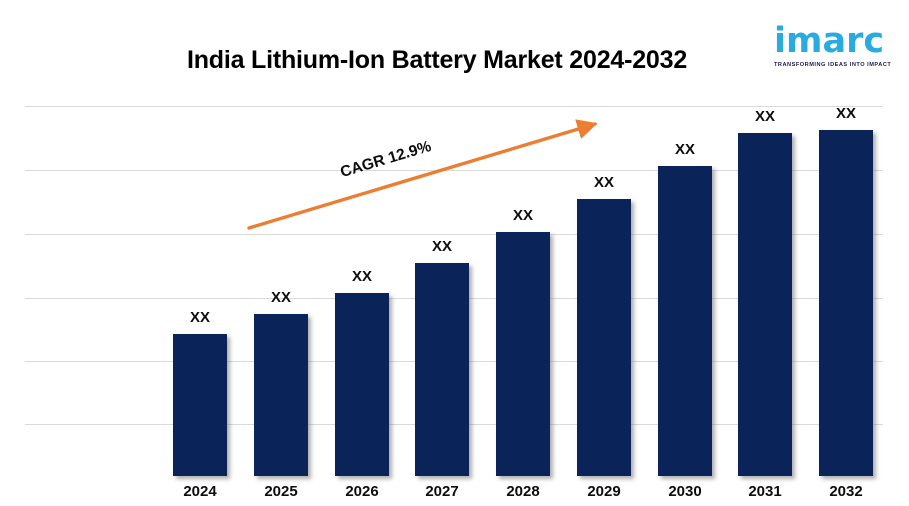 This screenshot has height=506, width=909. What do you see at coordinates (846, 303) in the screenshot?
I see `bar-2032` at bounding box center [846, 303].